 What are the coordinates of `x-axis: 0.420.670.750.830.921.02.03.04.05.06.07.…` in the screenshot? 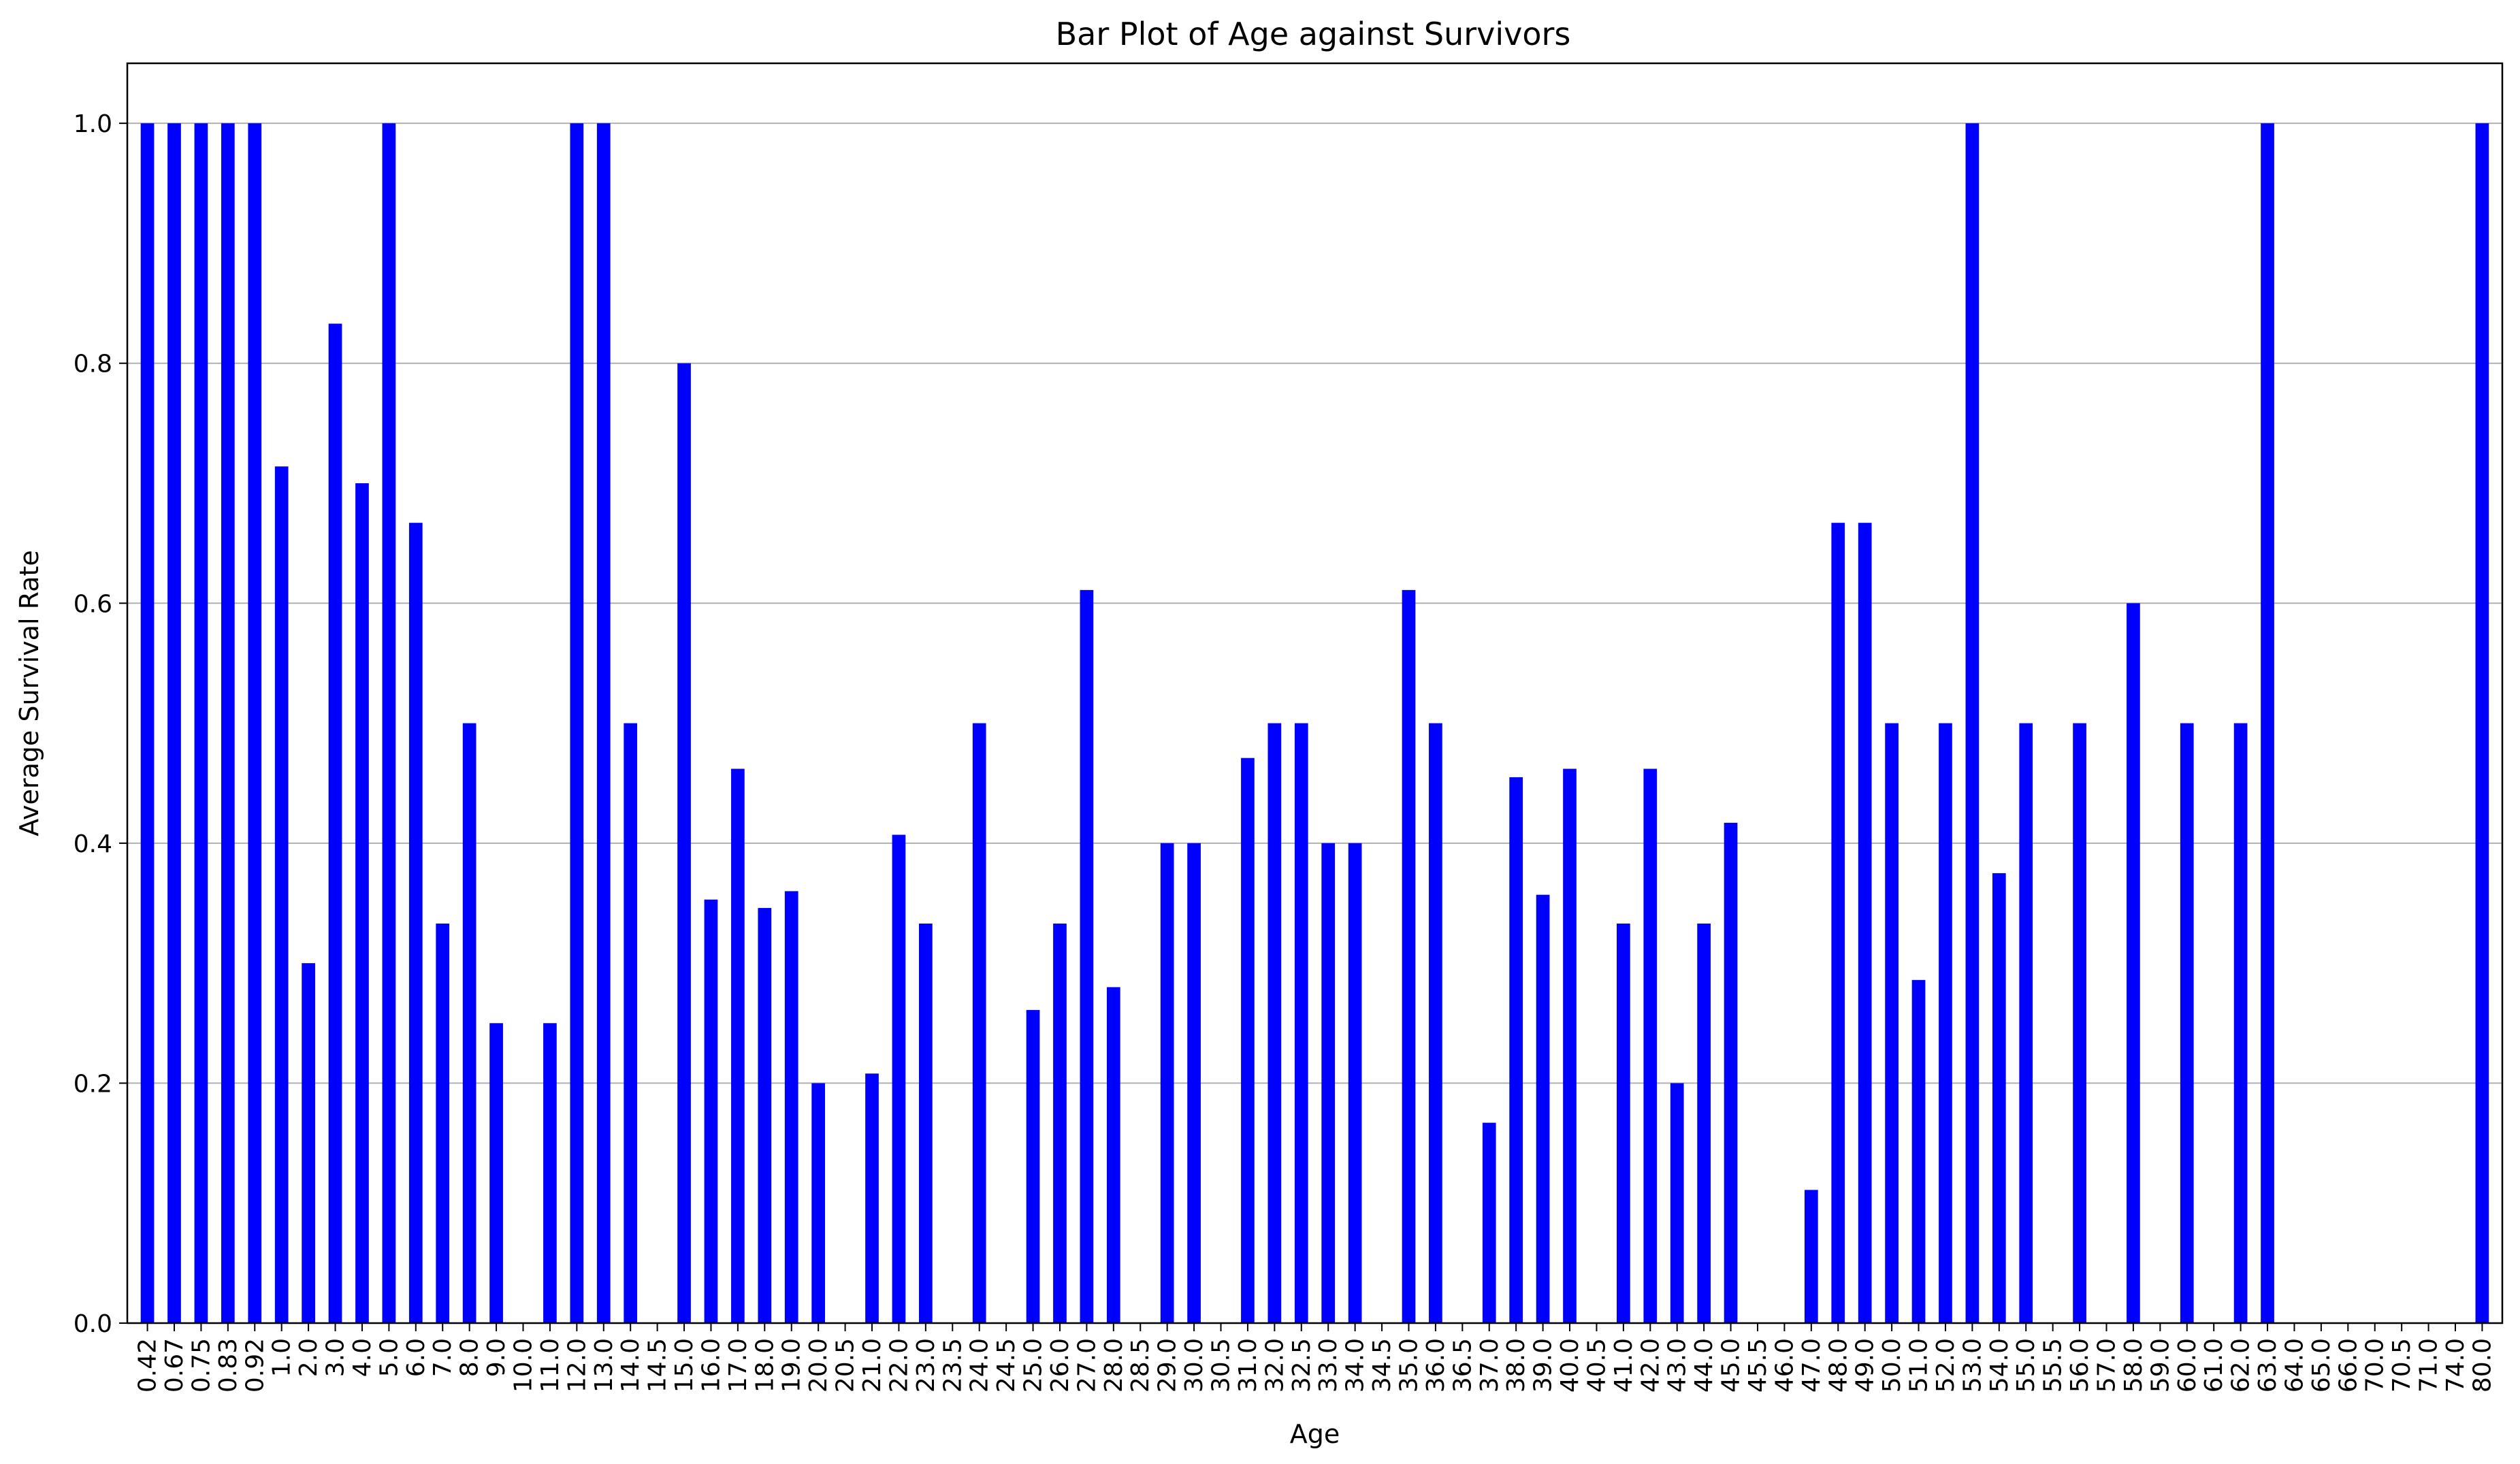 It's located at (1315, 1358).